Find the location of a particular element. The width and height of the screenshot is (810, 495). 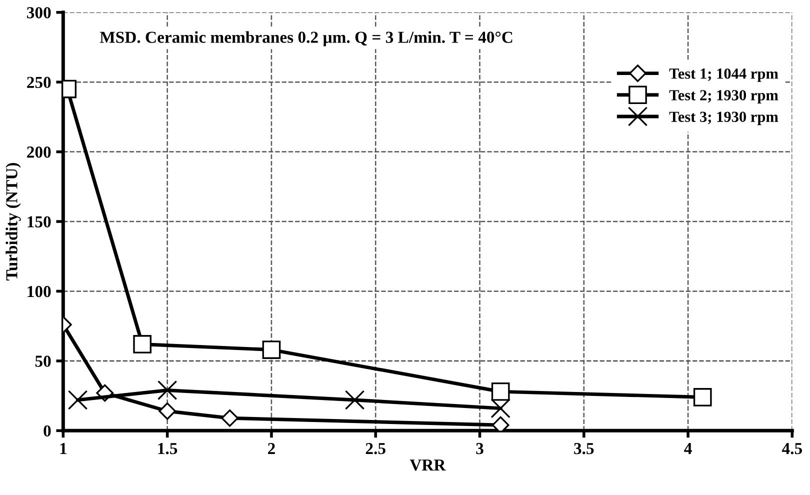

y-tick-label: 250 is located at coordinates (39, 82).